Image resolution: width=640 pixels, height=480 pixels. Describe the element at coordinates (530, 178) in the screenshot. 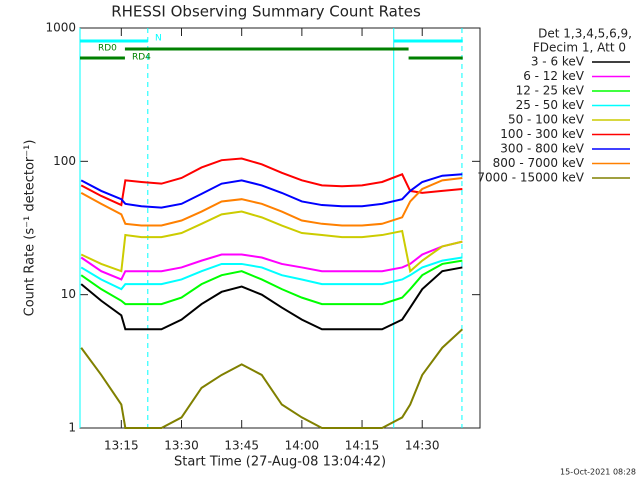

I see `legend-label: 7000 - 15000 keV` at that location.